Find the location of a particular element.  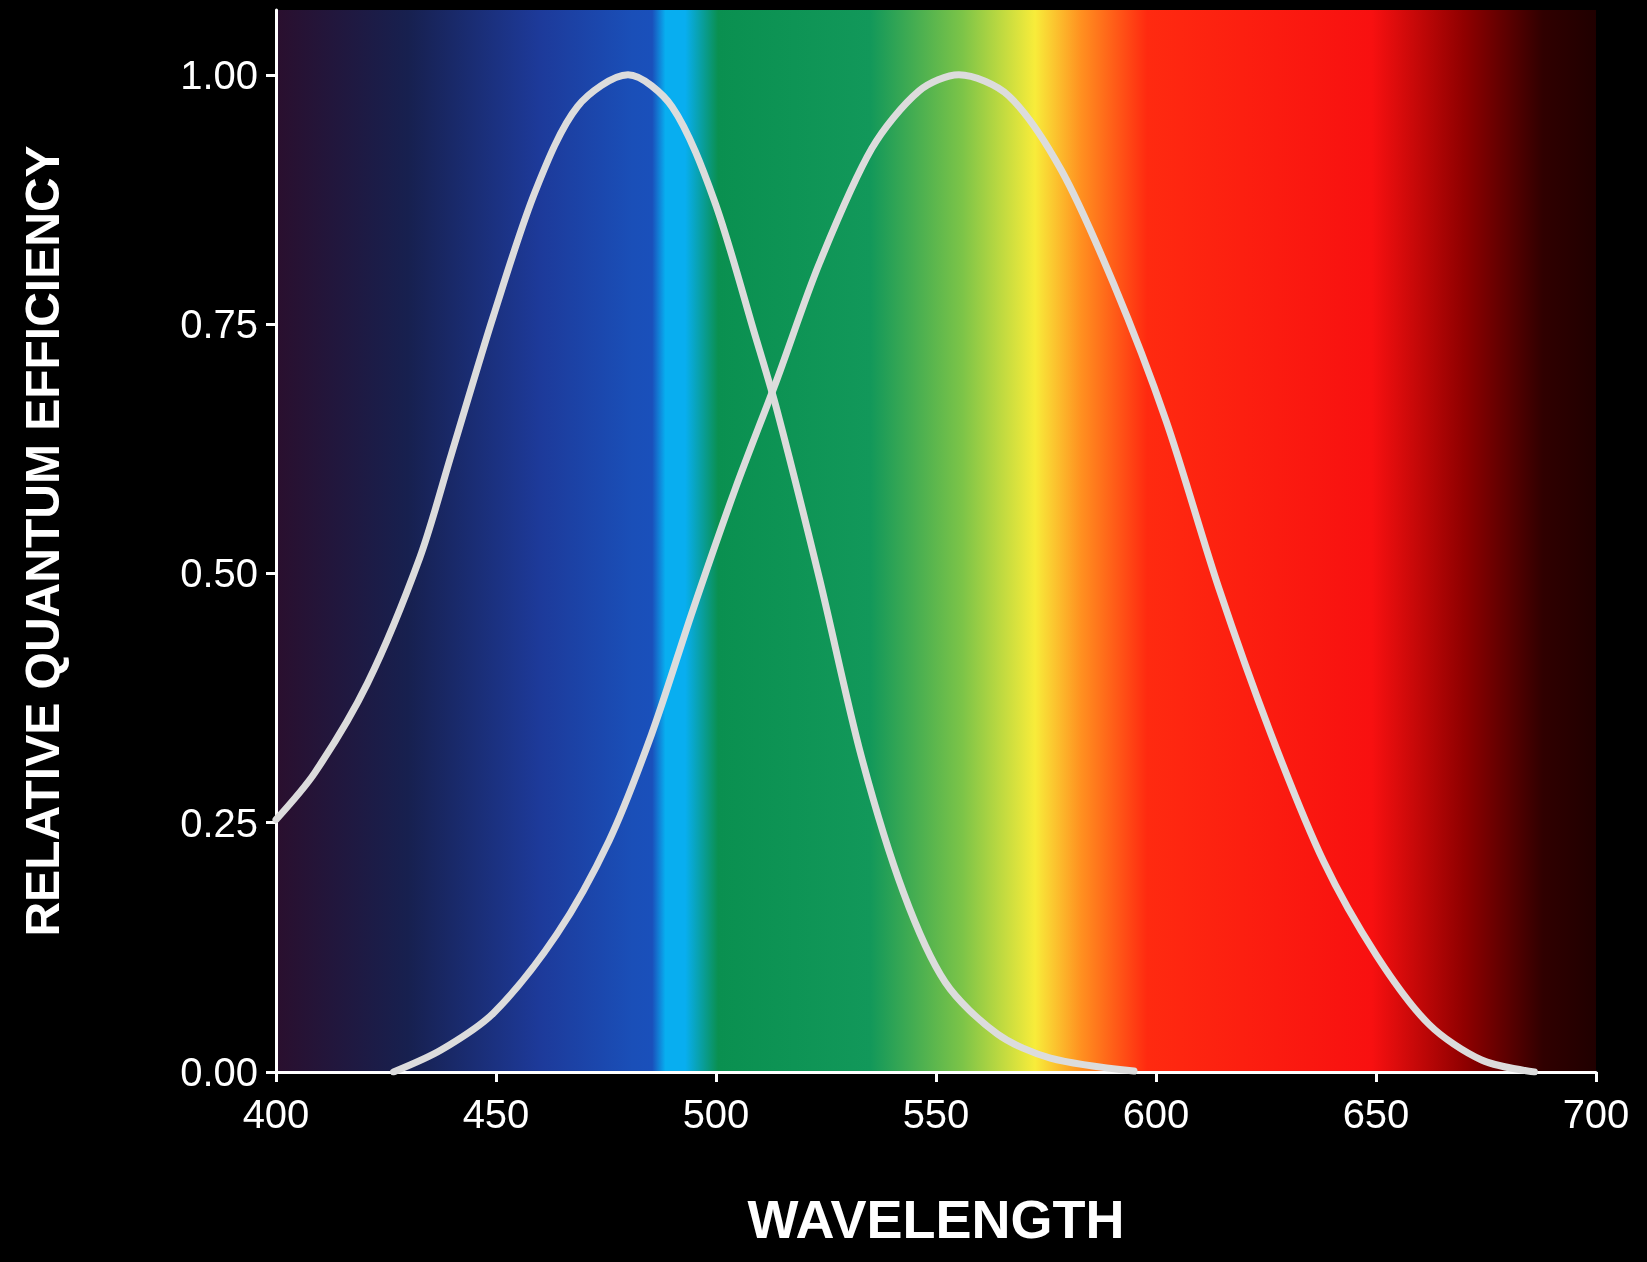

x-tick-label: 400 is located at coordinates (276, 1114).